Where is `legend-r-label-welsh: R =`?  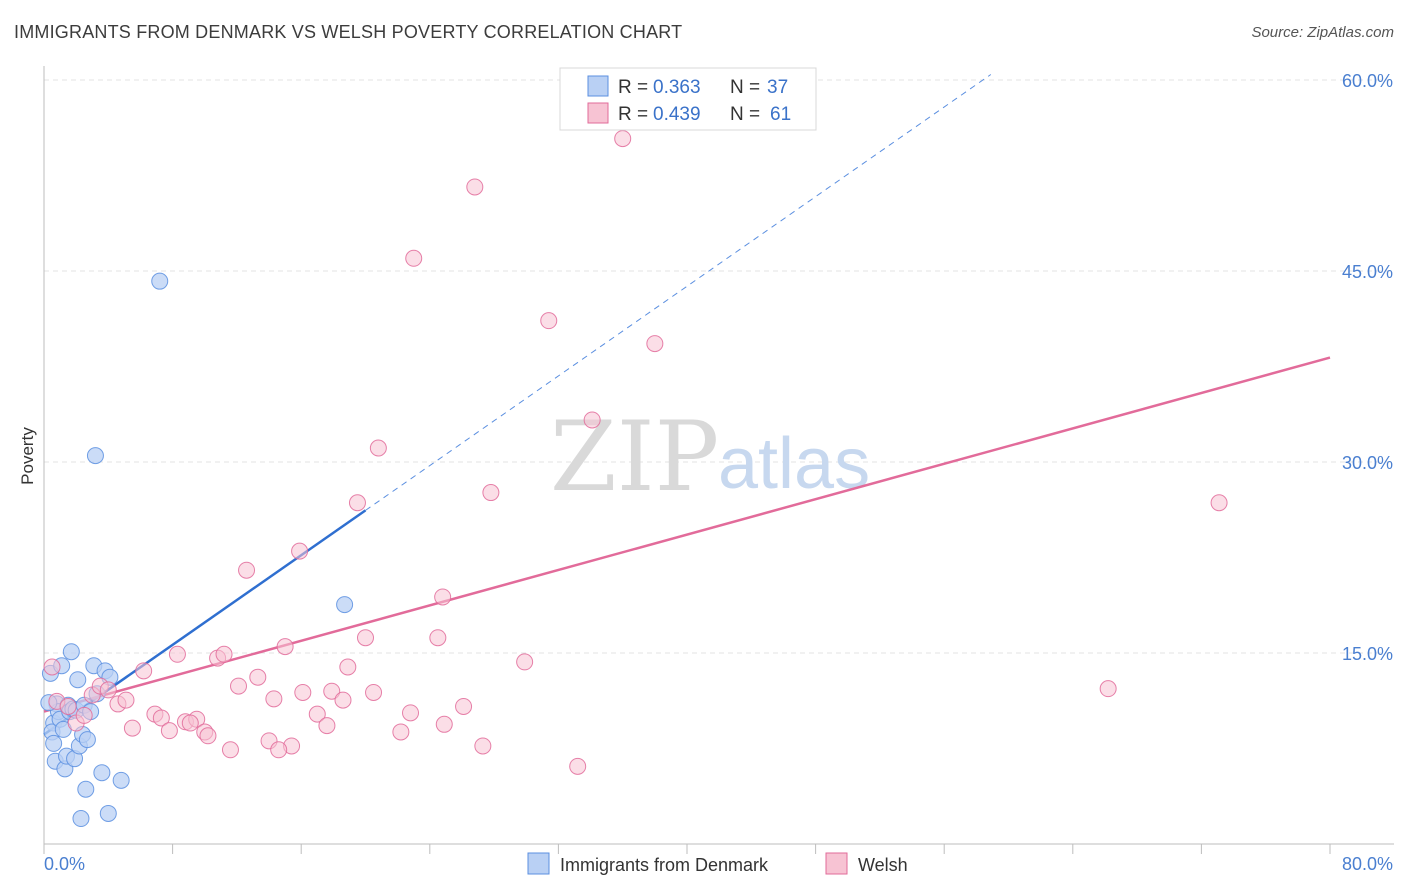 legend-r-label-welsh: R = is located at coordinates (633, 114).